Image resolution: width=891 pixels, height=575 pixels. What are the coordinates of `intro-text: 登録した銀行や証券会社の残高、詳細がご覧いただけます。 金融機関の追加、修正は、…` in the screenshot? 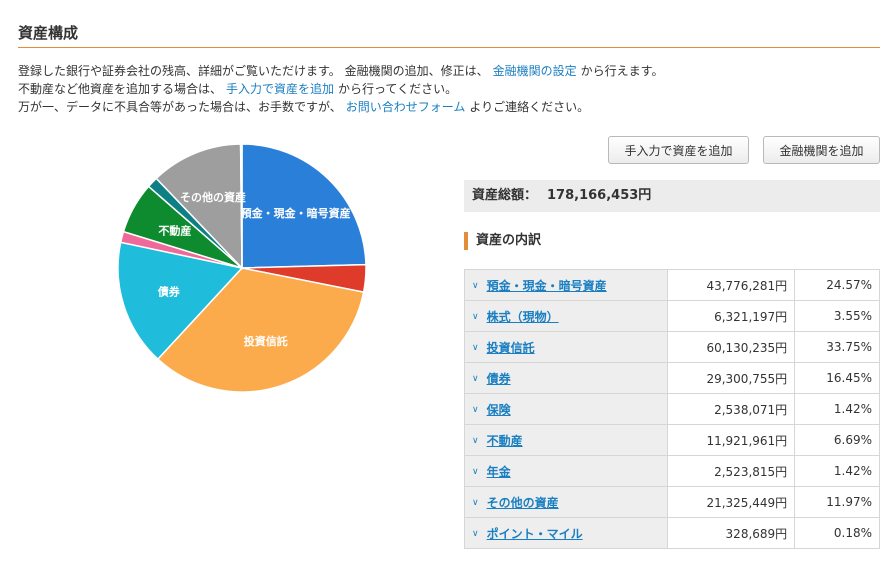 It's located at (340, 89).